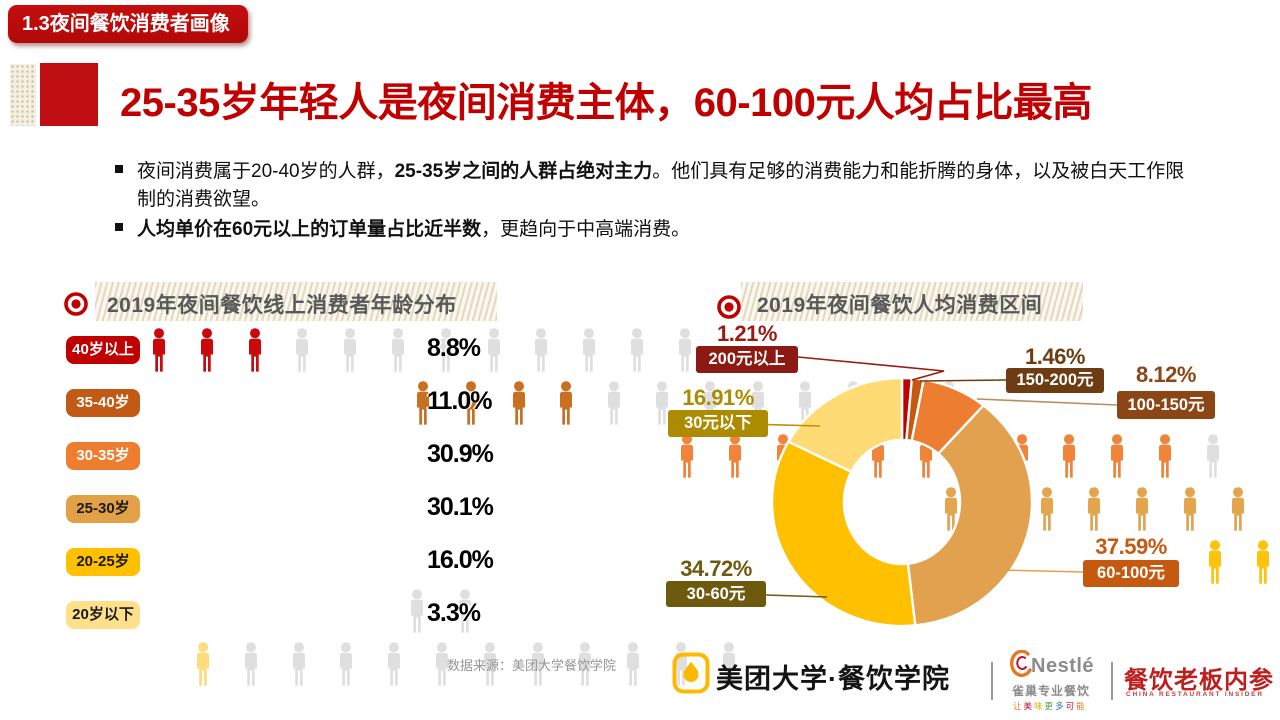 This screenshot has height=720, width=1280. What do you see at coordinates (1039, 706) in the screenshot?
I see `nestle-tagline-char: 味` at bounding box center [1039, 706].